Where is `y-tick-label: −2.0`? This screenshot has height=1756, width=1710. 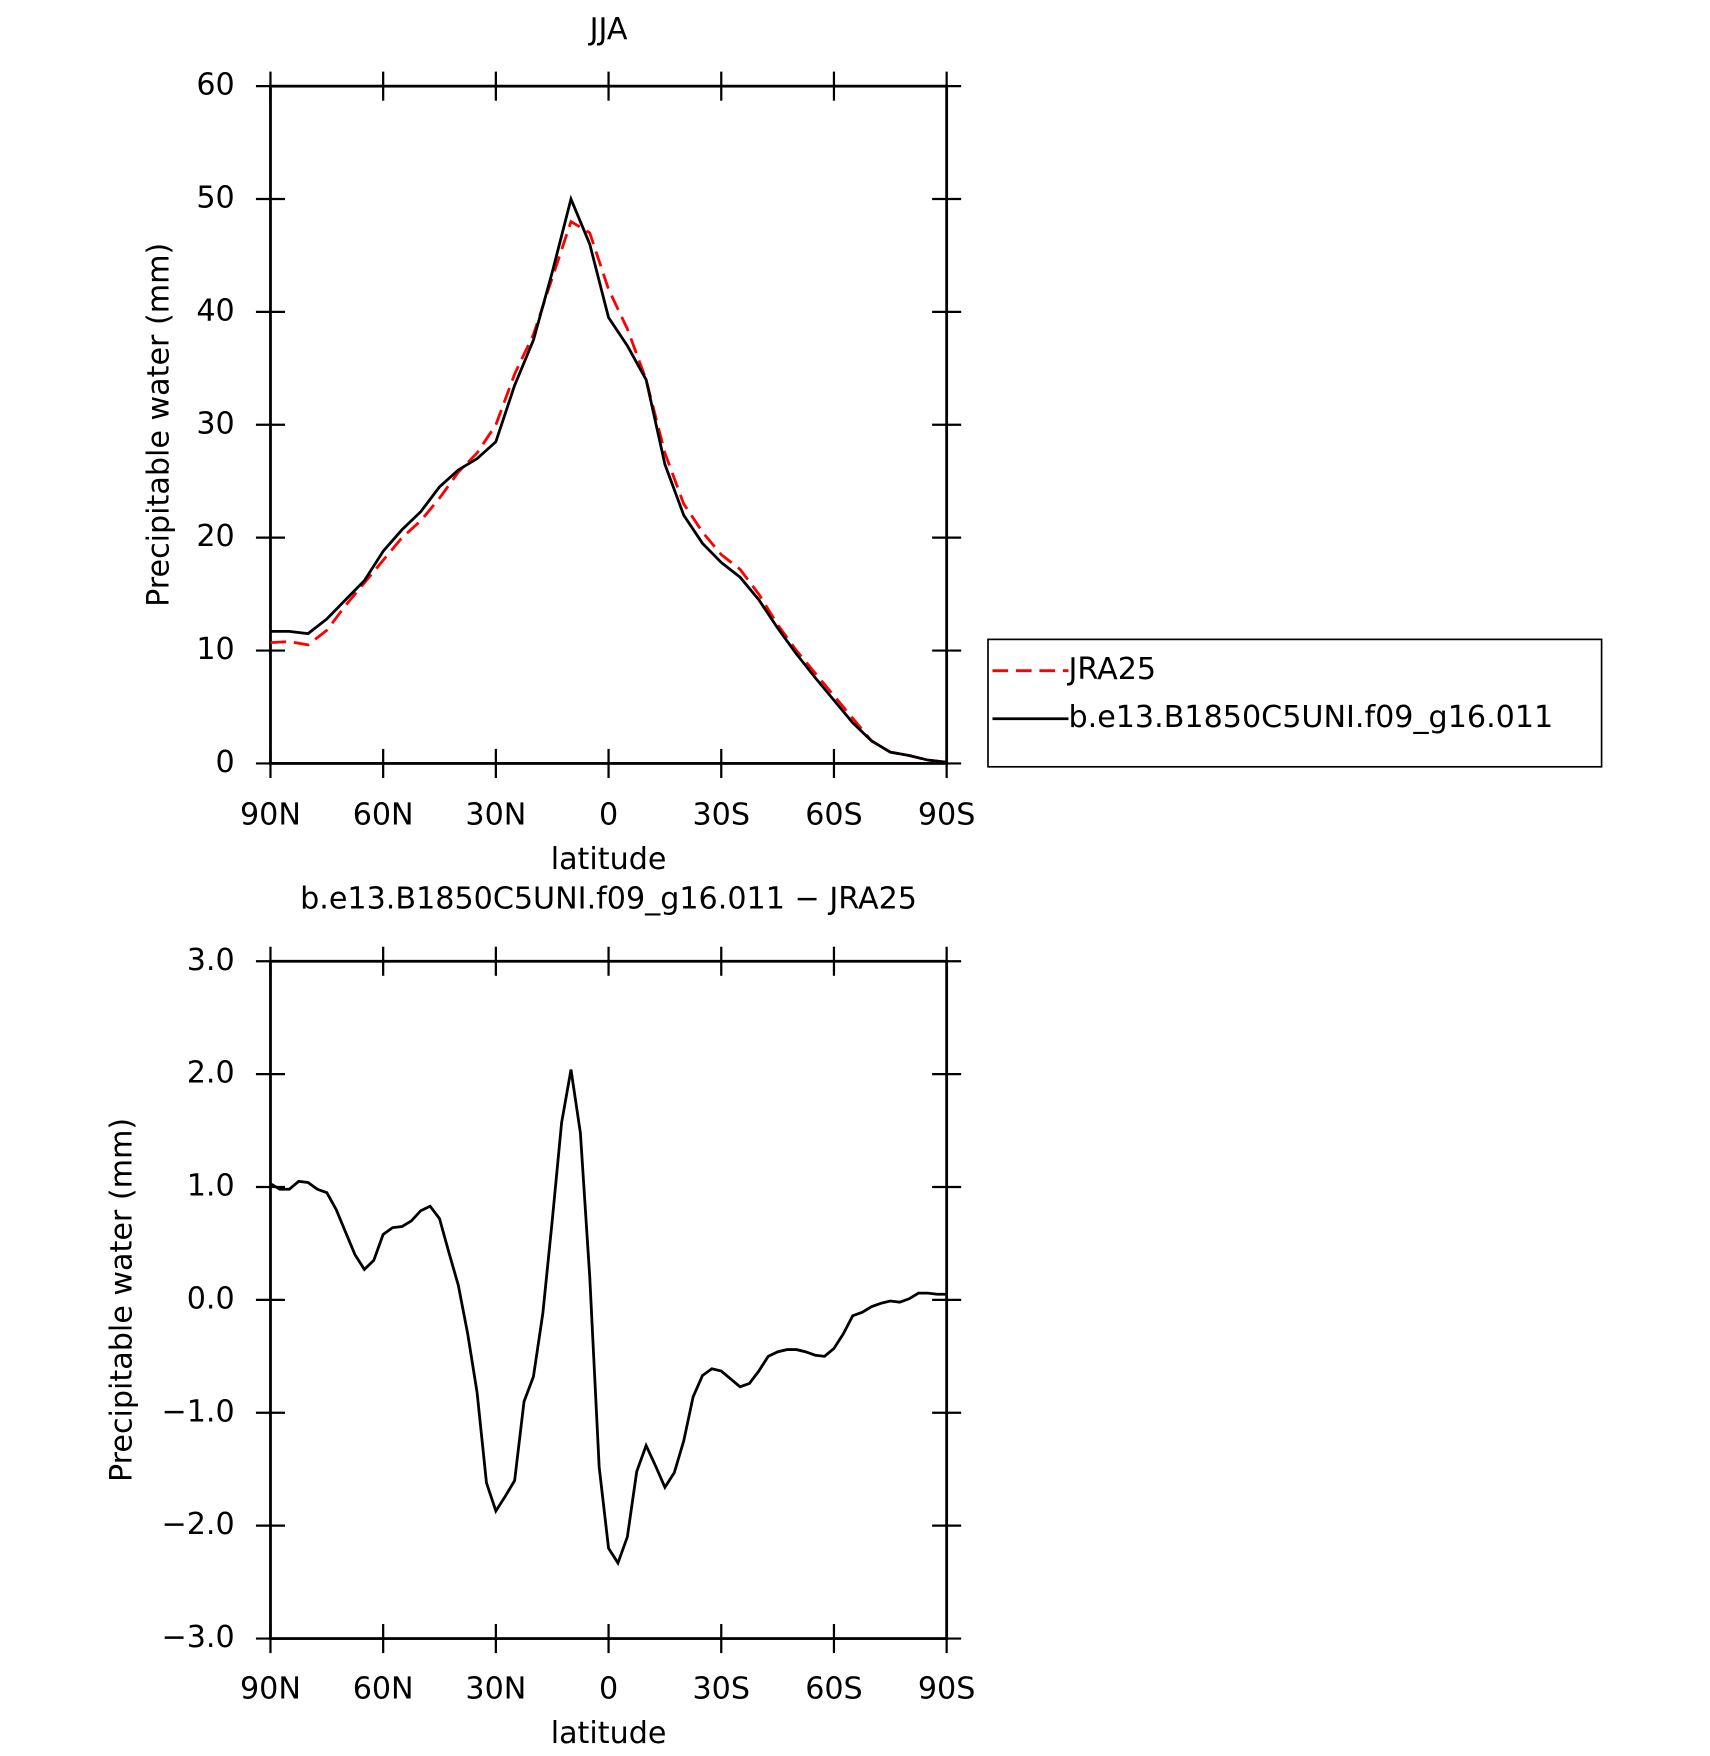 y-tick-label: −2.0 is located at coordinates (197, 1524).